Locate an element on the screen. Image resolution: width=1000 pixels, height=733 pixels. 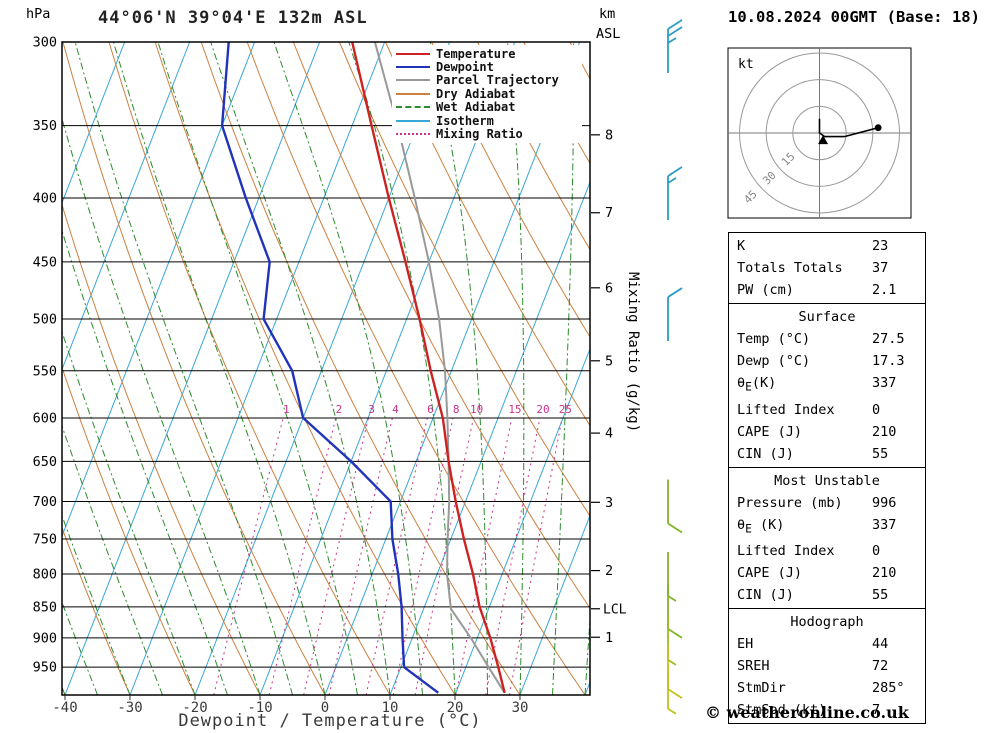
legend-row: Parcel Trajectory is located at coordinates (489, 80).